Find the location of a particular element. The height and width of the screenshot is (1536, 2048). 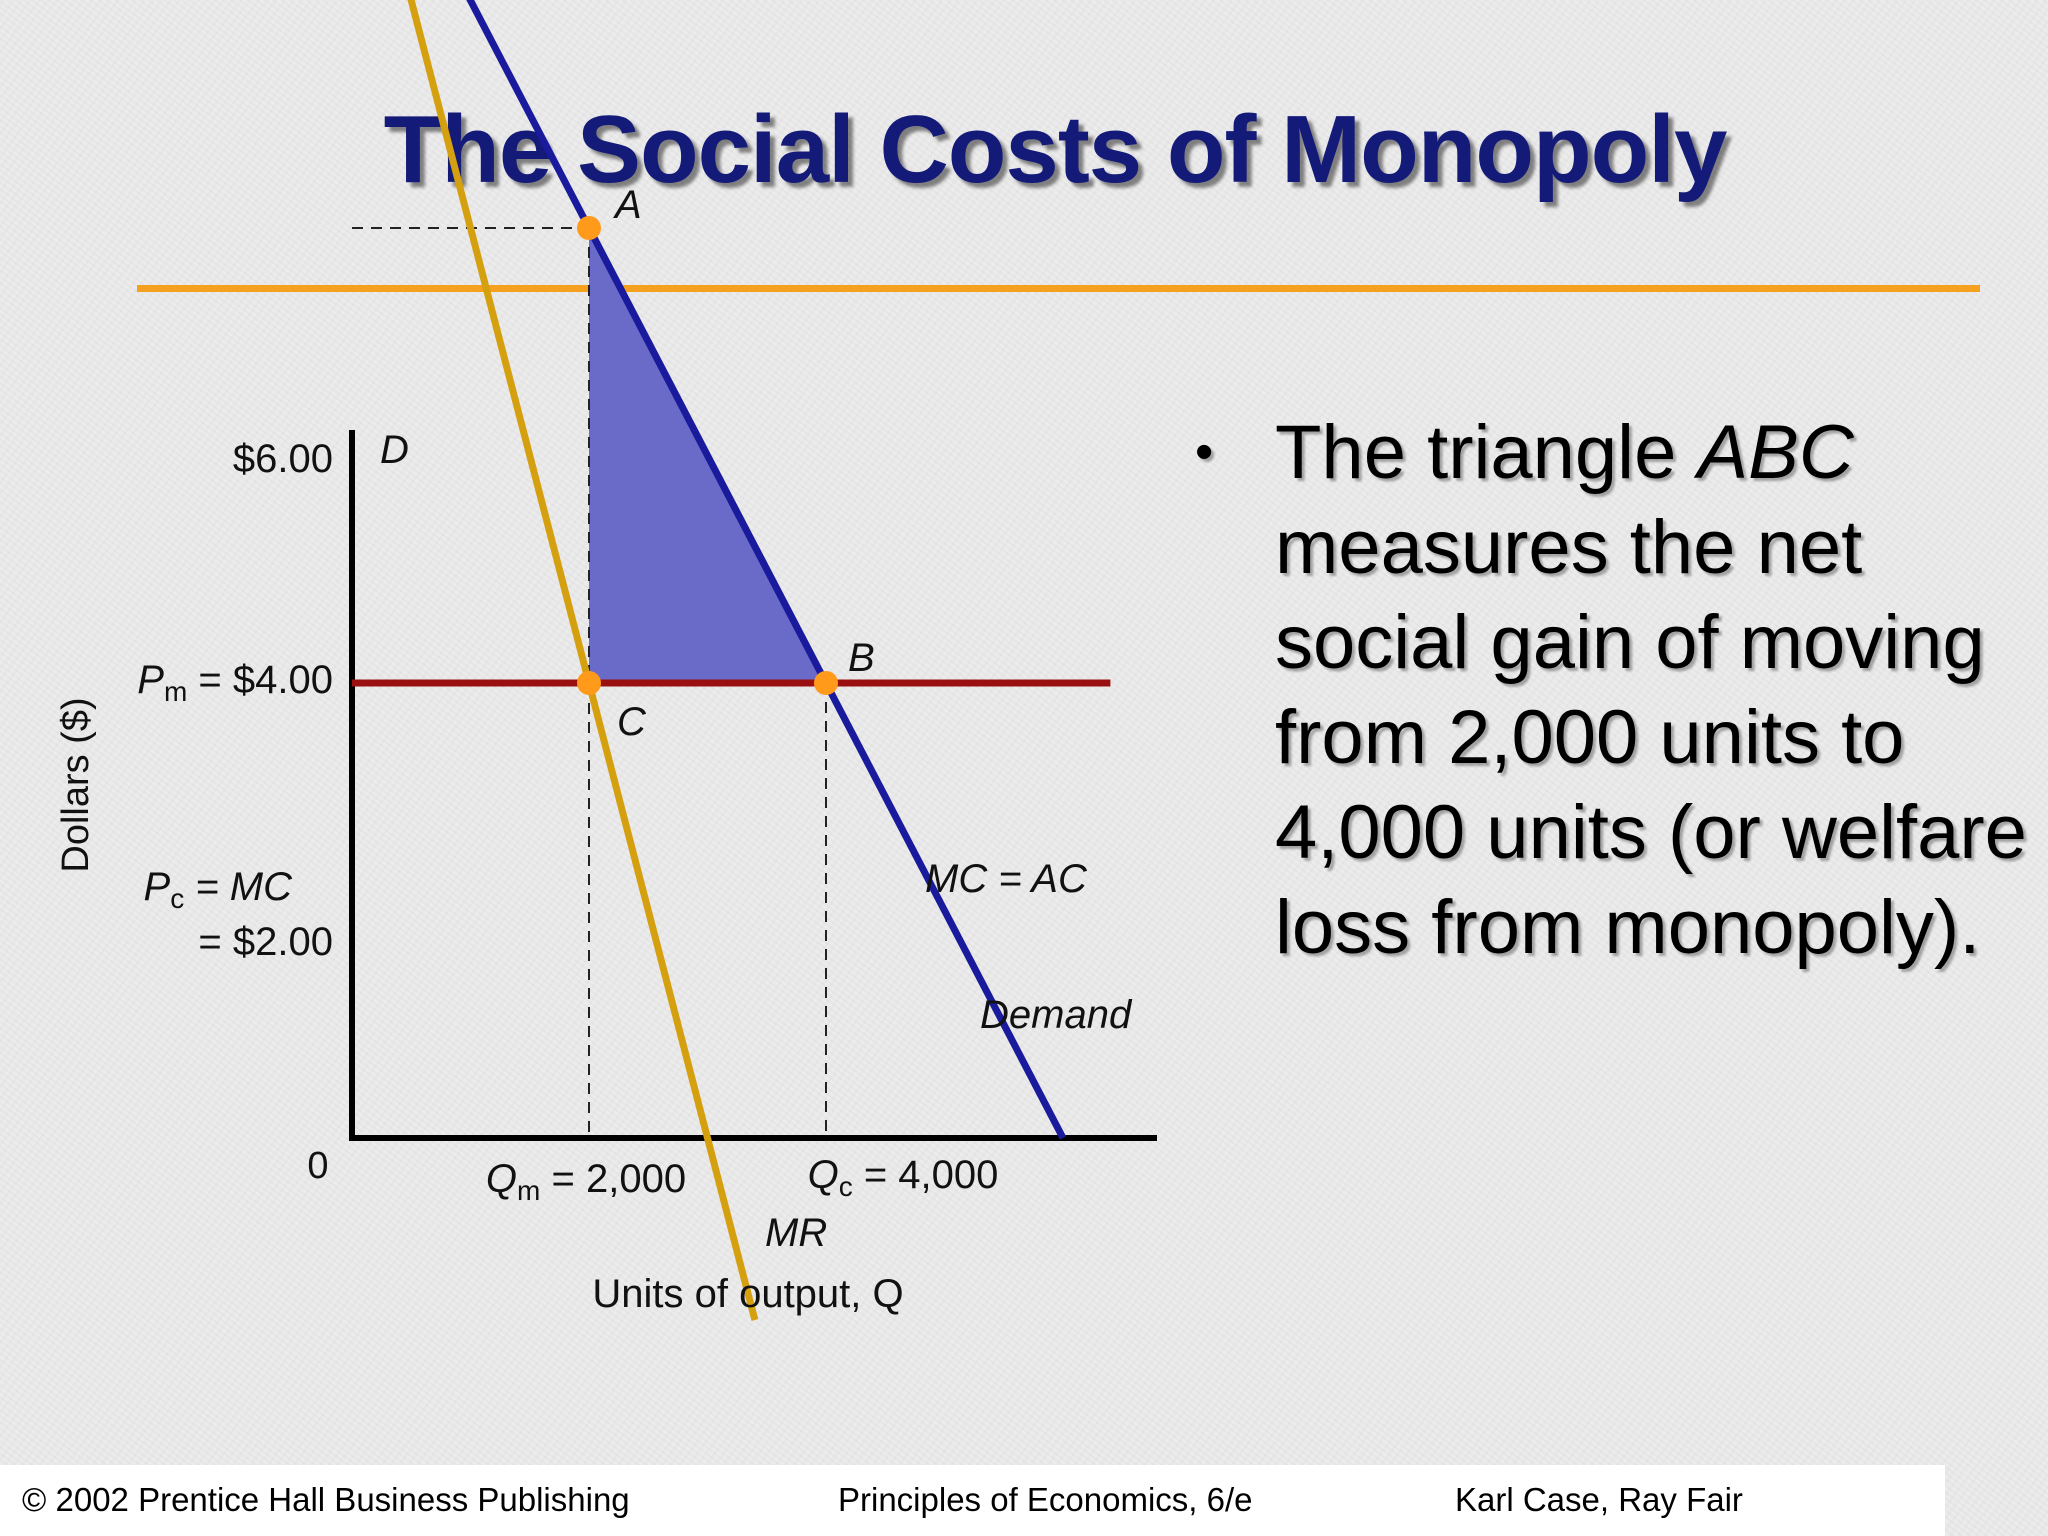

point-label-c: C is located at coordinates (632, 722).